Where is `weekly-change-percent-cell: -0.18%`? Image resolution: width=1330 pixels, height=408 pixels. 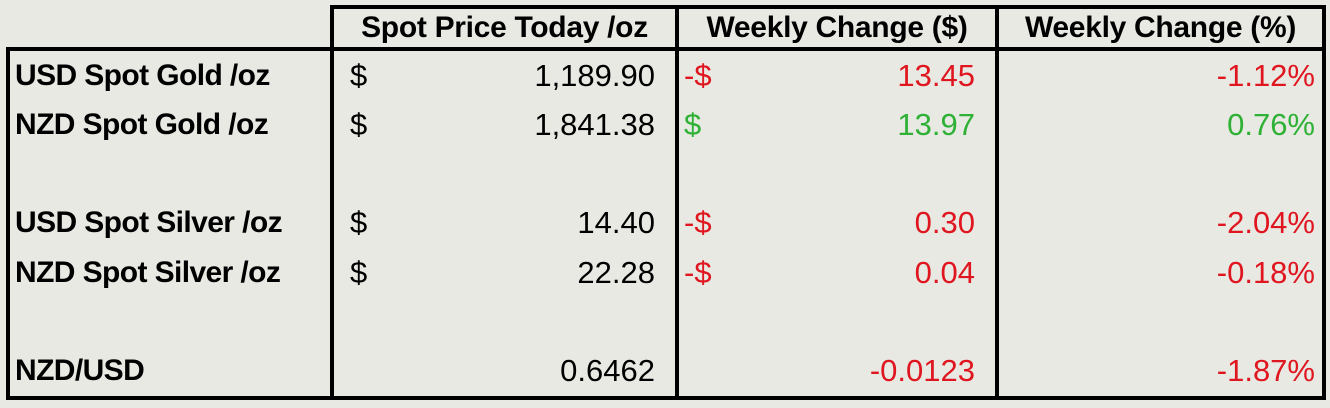 weekly-change-percent-cell: -0.18% is located at coordinates (1158, 273).